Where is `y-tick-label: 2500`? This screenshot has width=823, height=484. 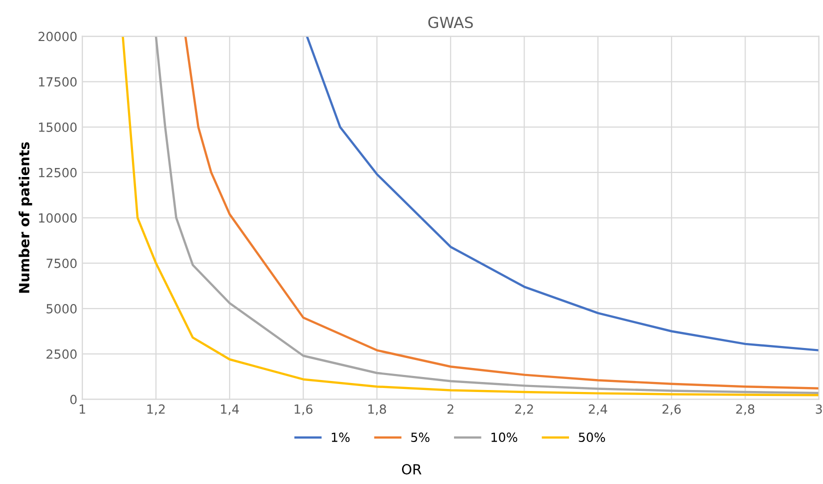 y-tick-label: 2500 is located at coordinates (61, 354).